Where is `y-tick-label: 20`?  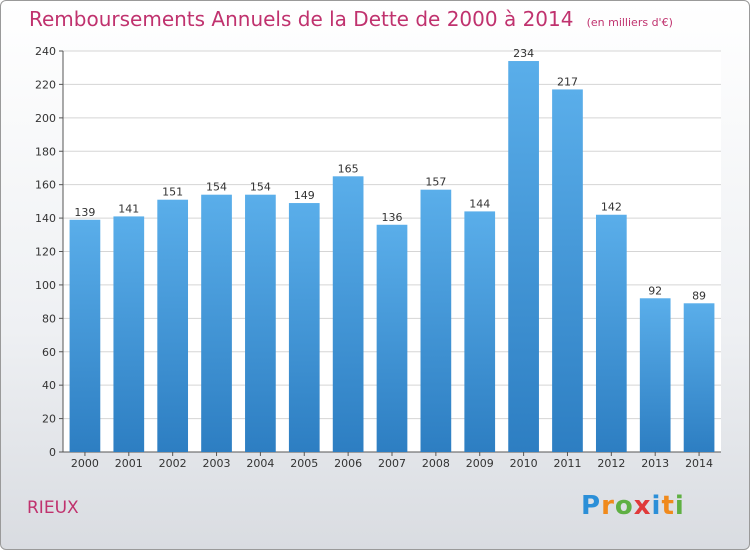 y-tick-label: 20 is located at coordinates (49, 419).